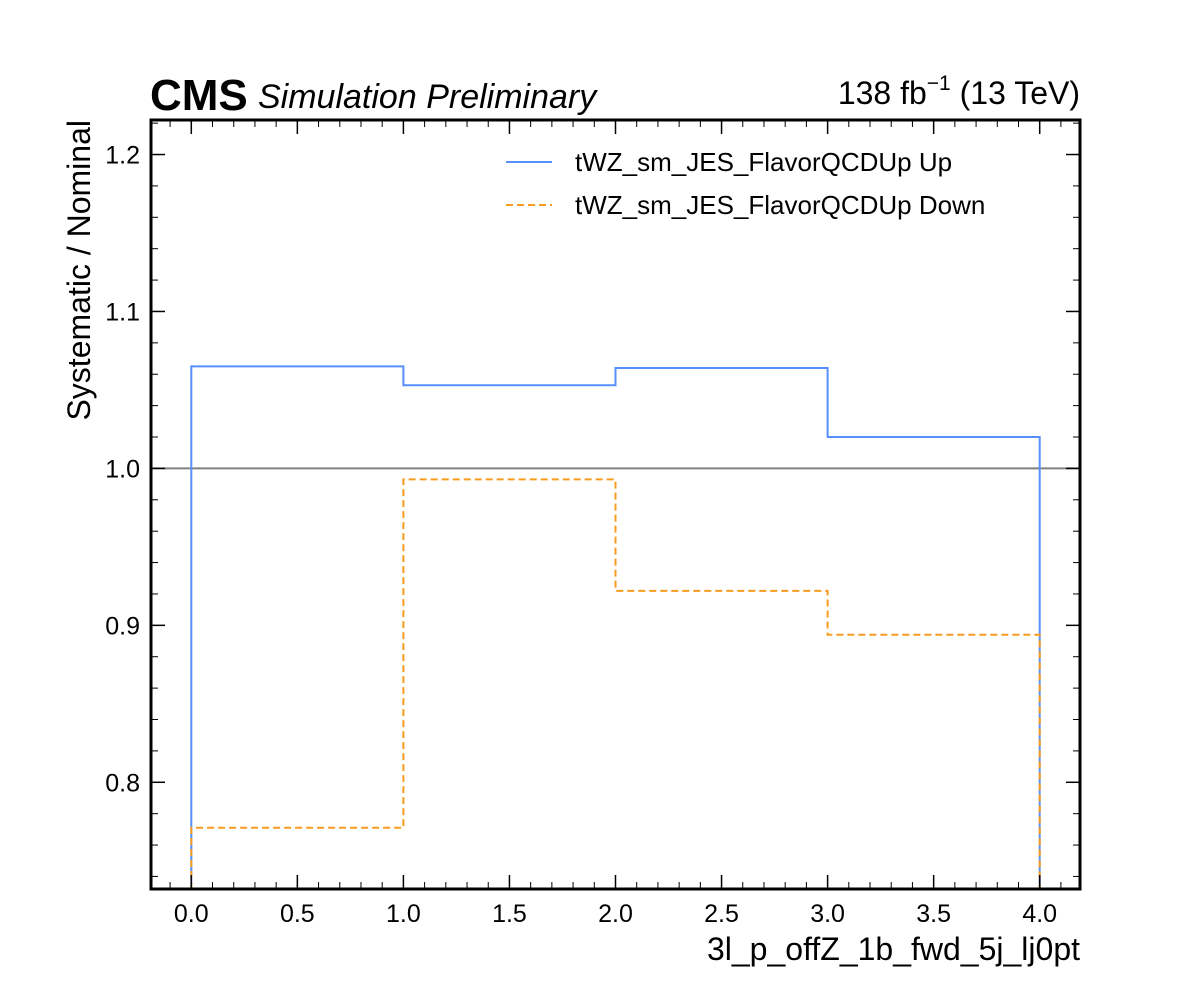 The height and width of the screenshot is (1000, 1200). I want to click on x-tick-label: 3.5, so click(933, 914).